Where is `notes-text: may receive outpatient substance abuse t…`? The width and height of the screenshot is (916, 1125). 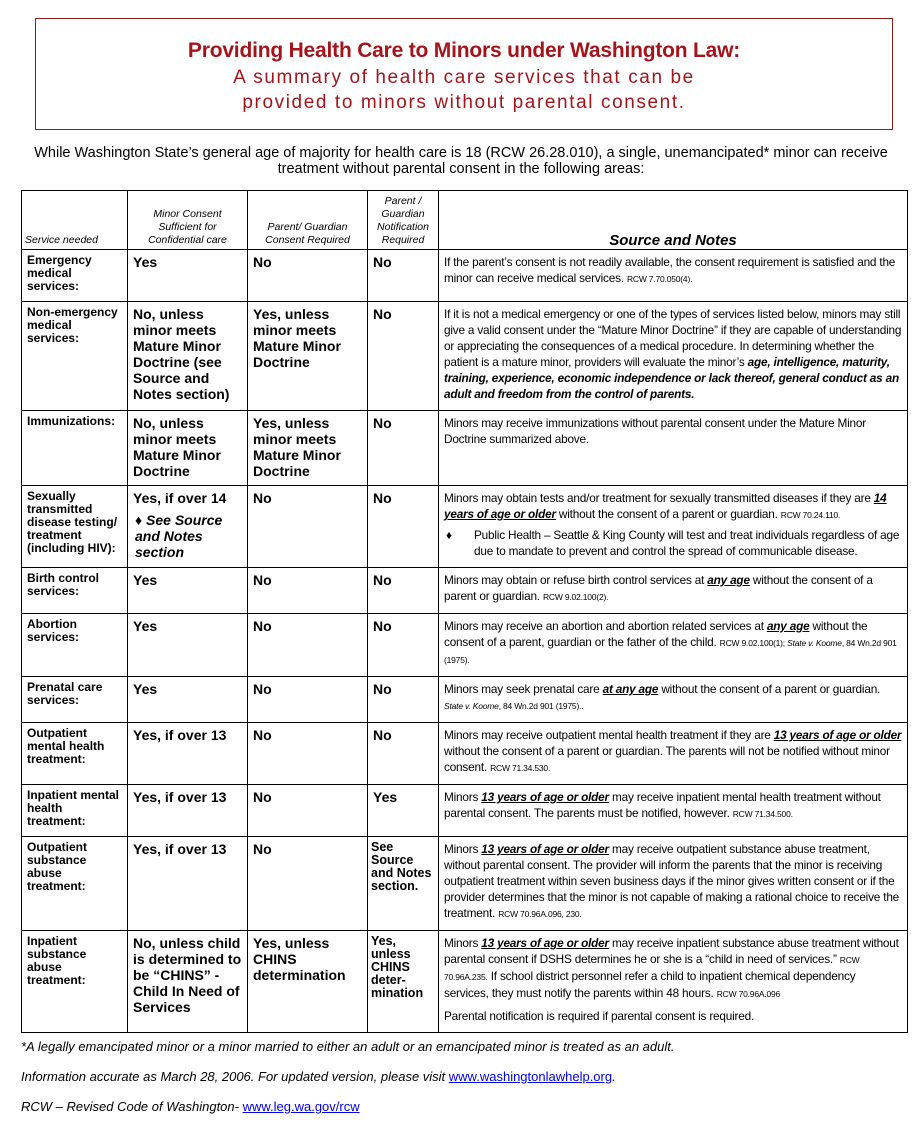 notes-text: may receive outpatient substance abuse t… is located at coordinates (672, 881).